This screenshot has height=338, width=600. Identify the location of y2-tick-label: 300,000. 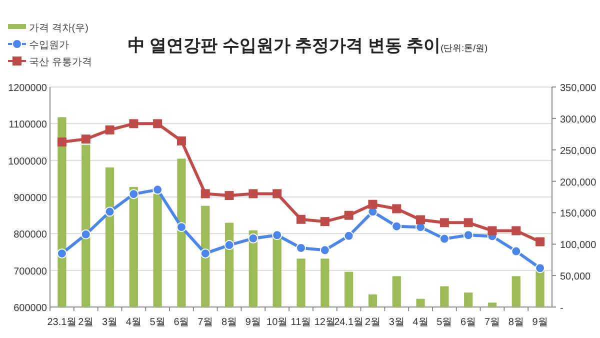
(578, 120).